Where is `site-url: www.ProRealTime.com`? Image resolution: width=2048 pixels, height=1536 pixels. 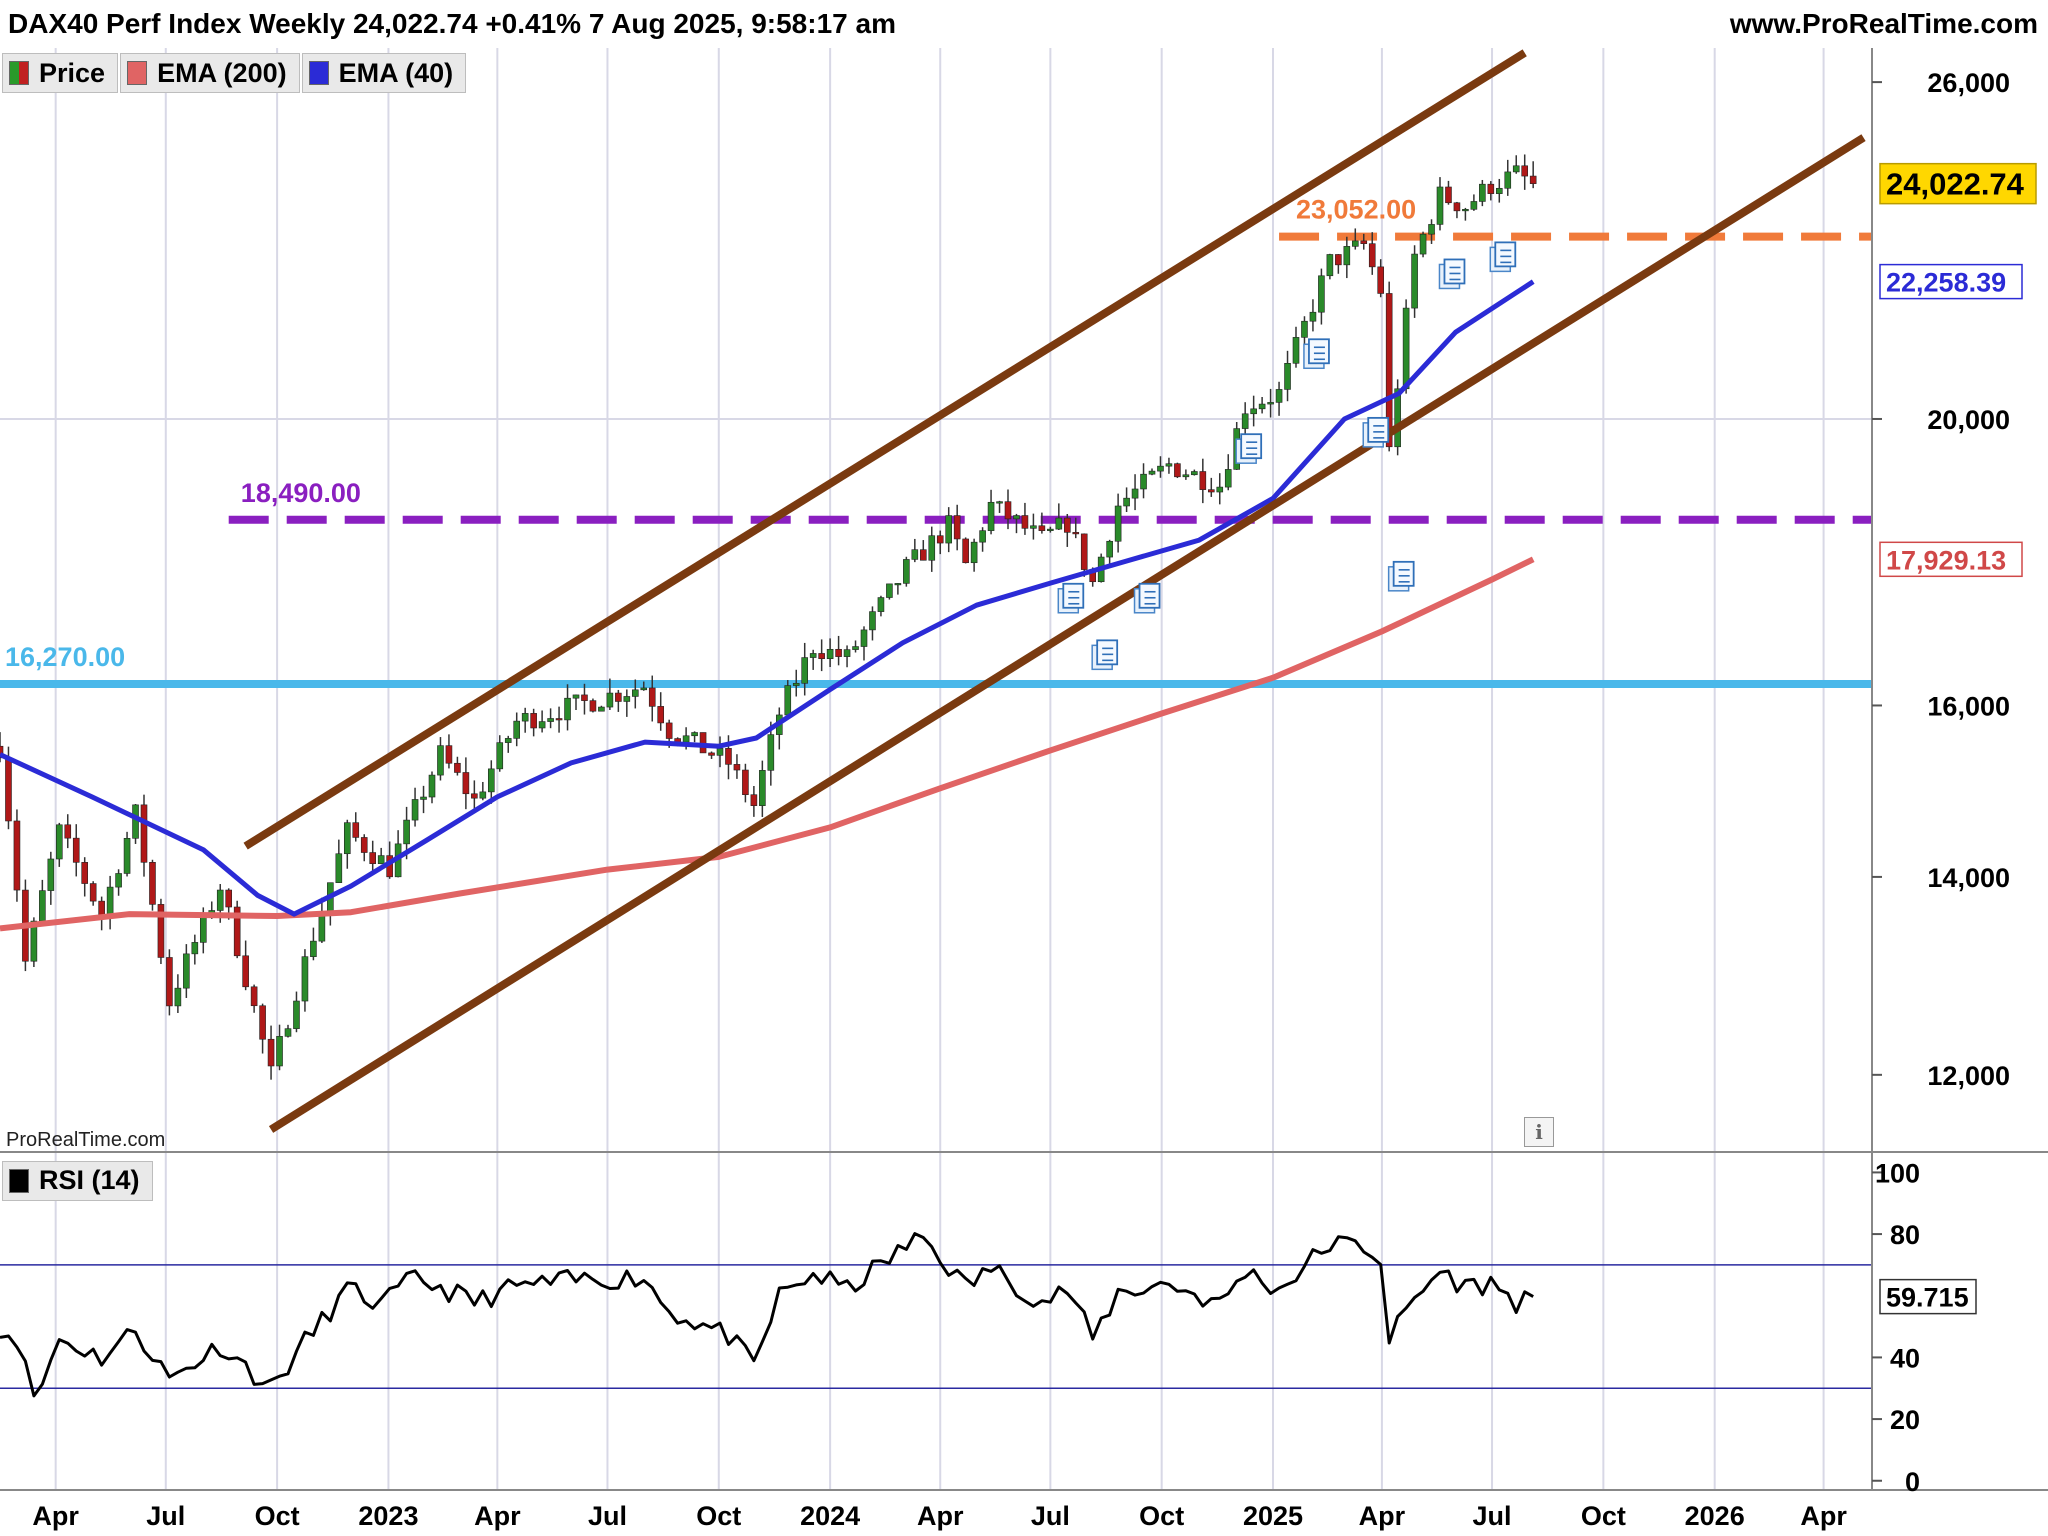 site-url: www.ProRealTime.com is located at coordinates (1884, 24).